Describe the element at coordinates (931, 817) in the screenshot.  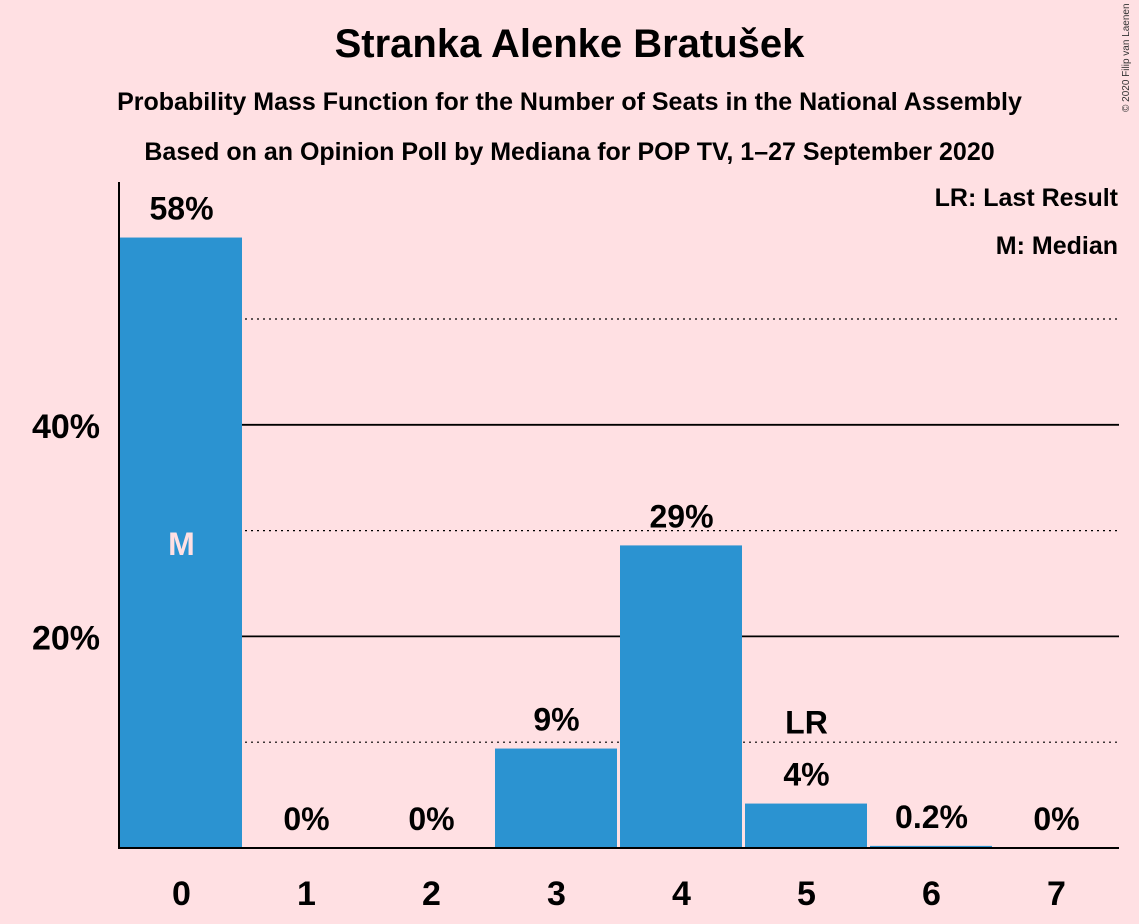
I see `data-label-6: 0.2%` at that location.